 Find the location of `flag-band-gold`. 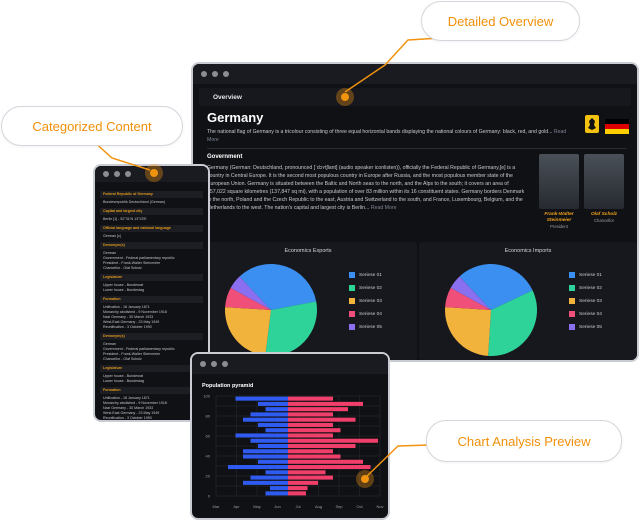

flag-band-gold is located at coordinates (617, 131).